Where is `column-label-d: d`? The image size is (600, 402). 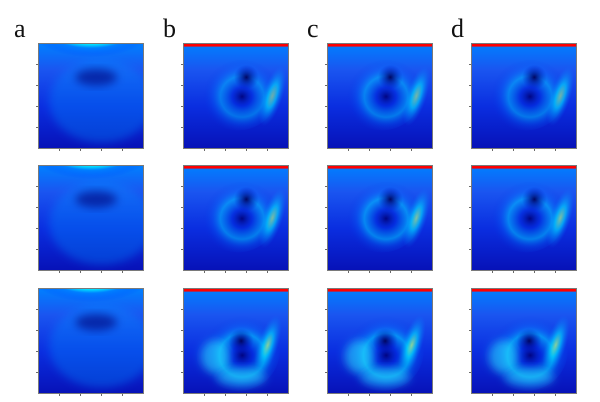 column-label-d: d is located at coordinates (457, 28).